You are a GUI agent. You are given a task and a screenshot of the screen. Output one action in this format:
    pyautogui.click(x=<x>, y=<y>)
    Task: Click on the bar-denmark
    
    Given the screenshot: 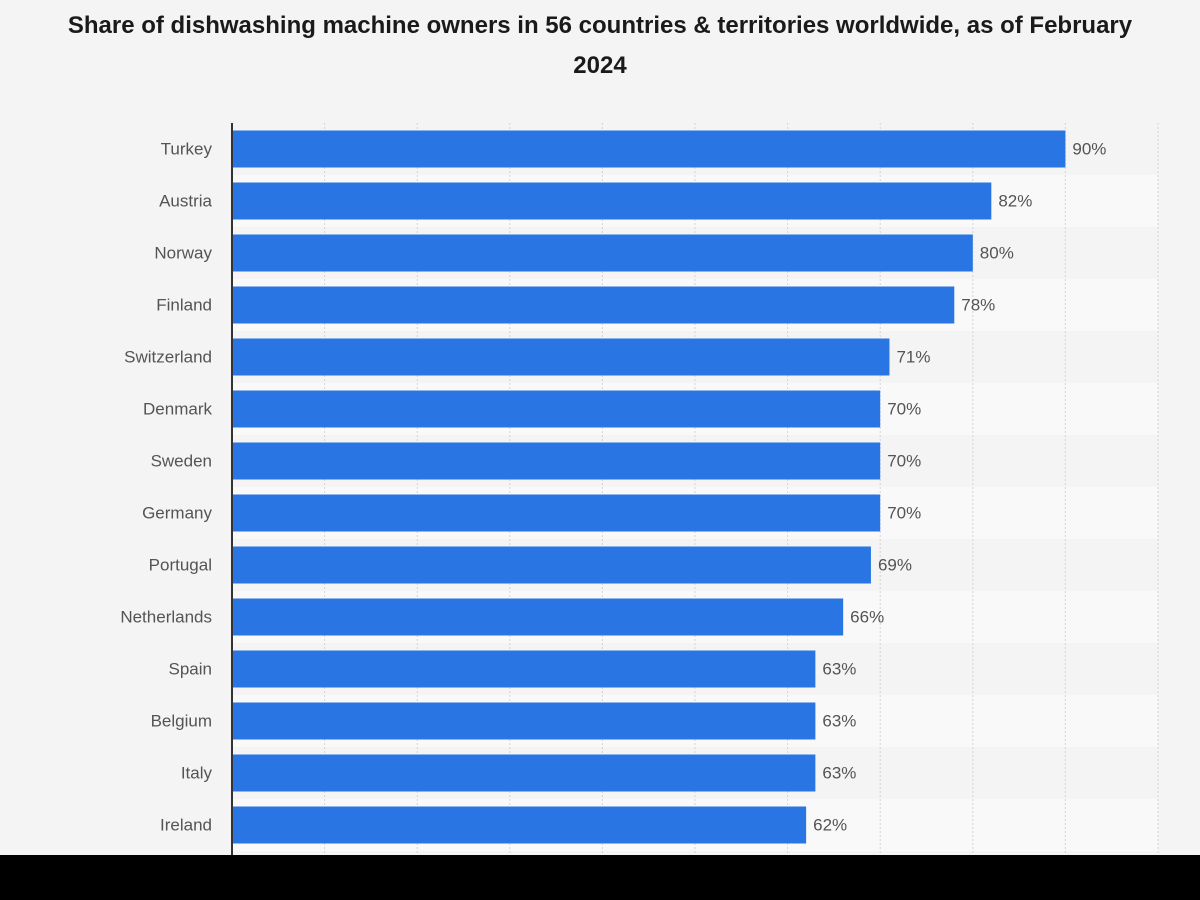 What is the action you would take?
    pyautogui.click(x=556, y=409)
    